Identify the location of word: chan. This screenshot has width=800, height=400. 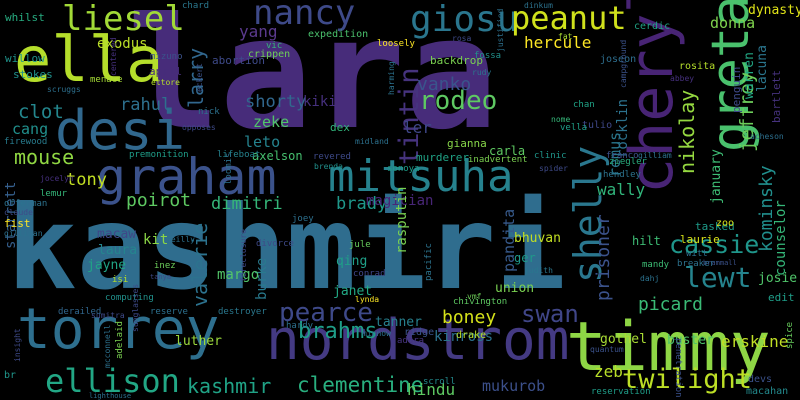
(584, 105).